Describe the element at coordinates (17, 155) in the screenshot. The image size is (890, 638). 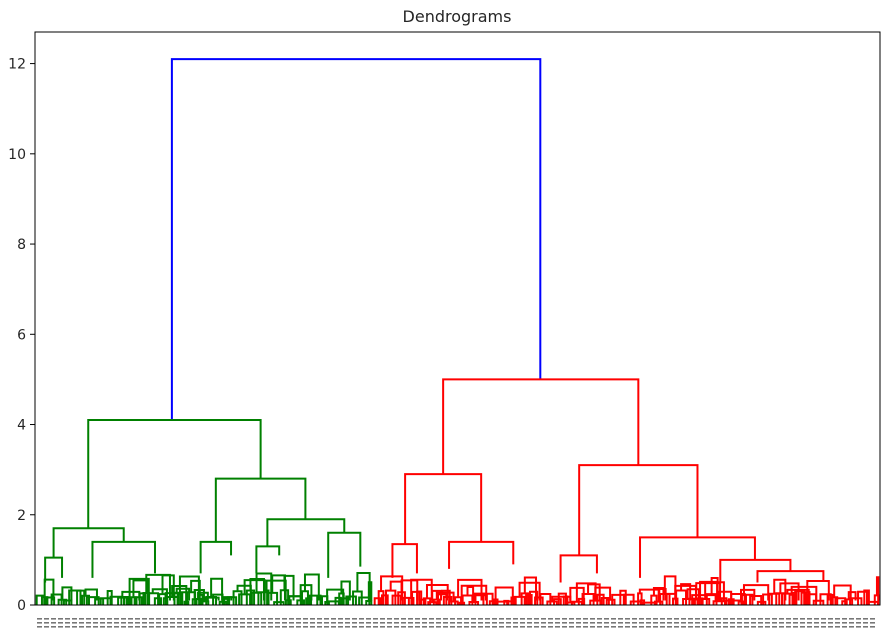
I see `y-tick-label: 10` at that location.